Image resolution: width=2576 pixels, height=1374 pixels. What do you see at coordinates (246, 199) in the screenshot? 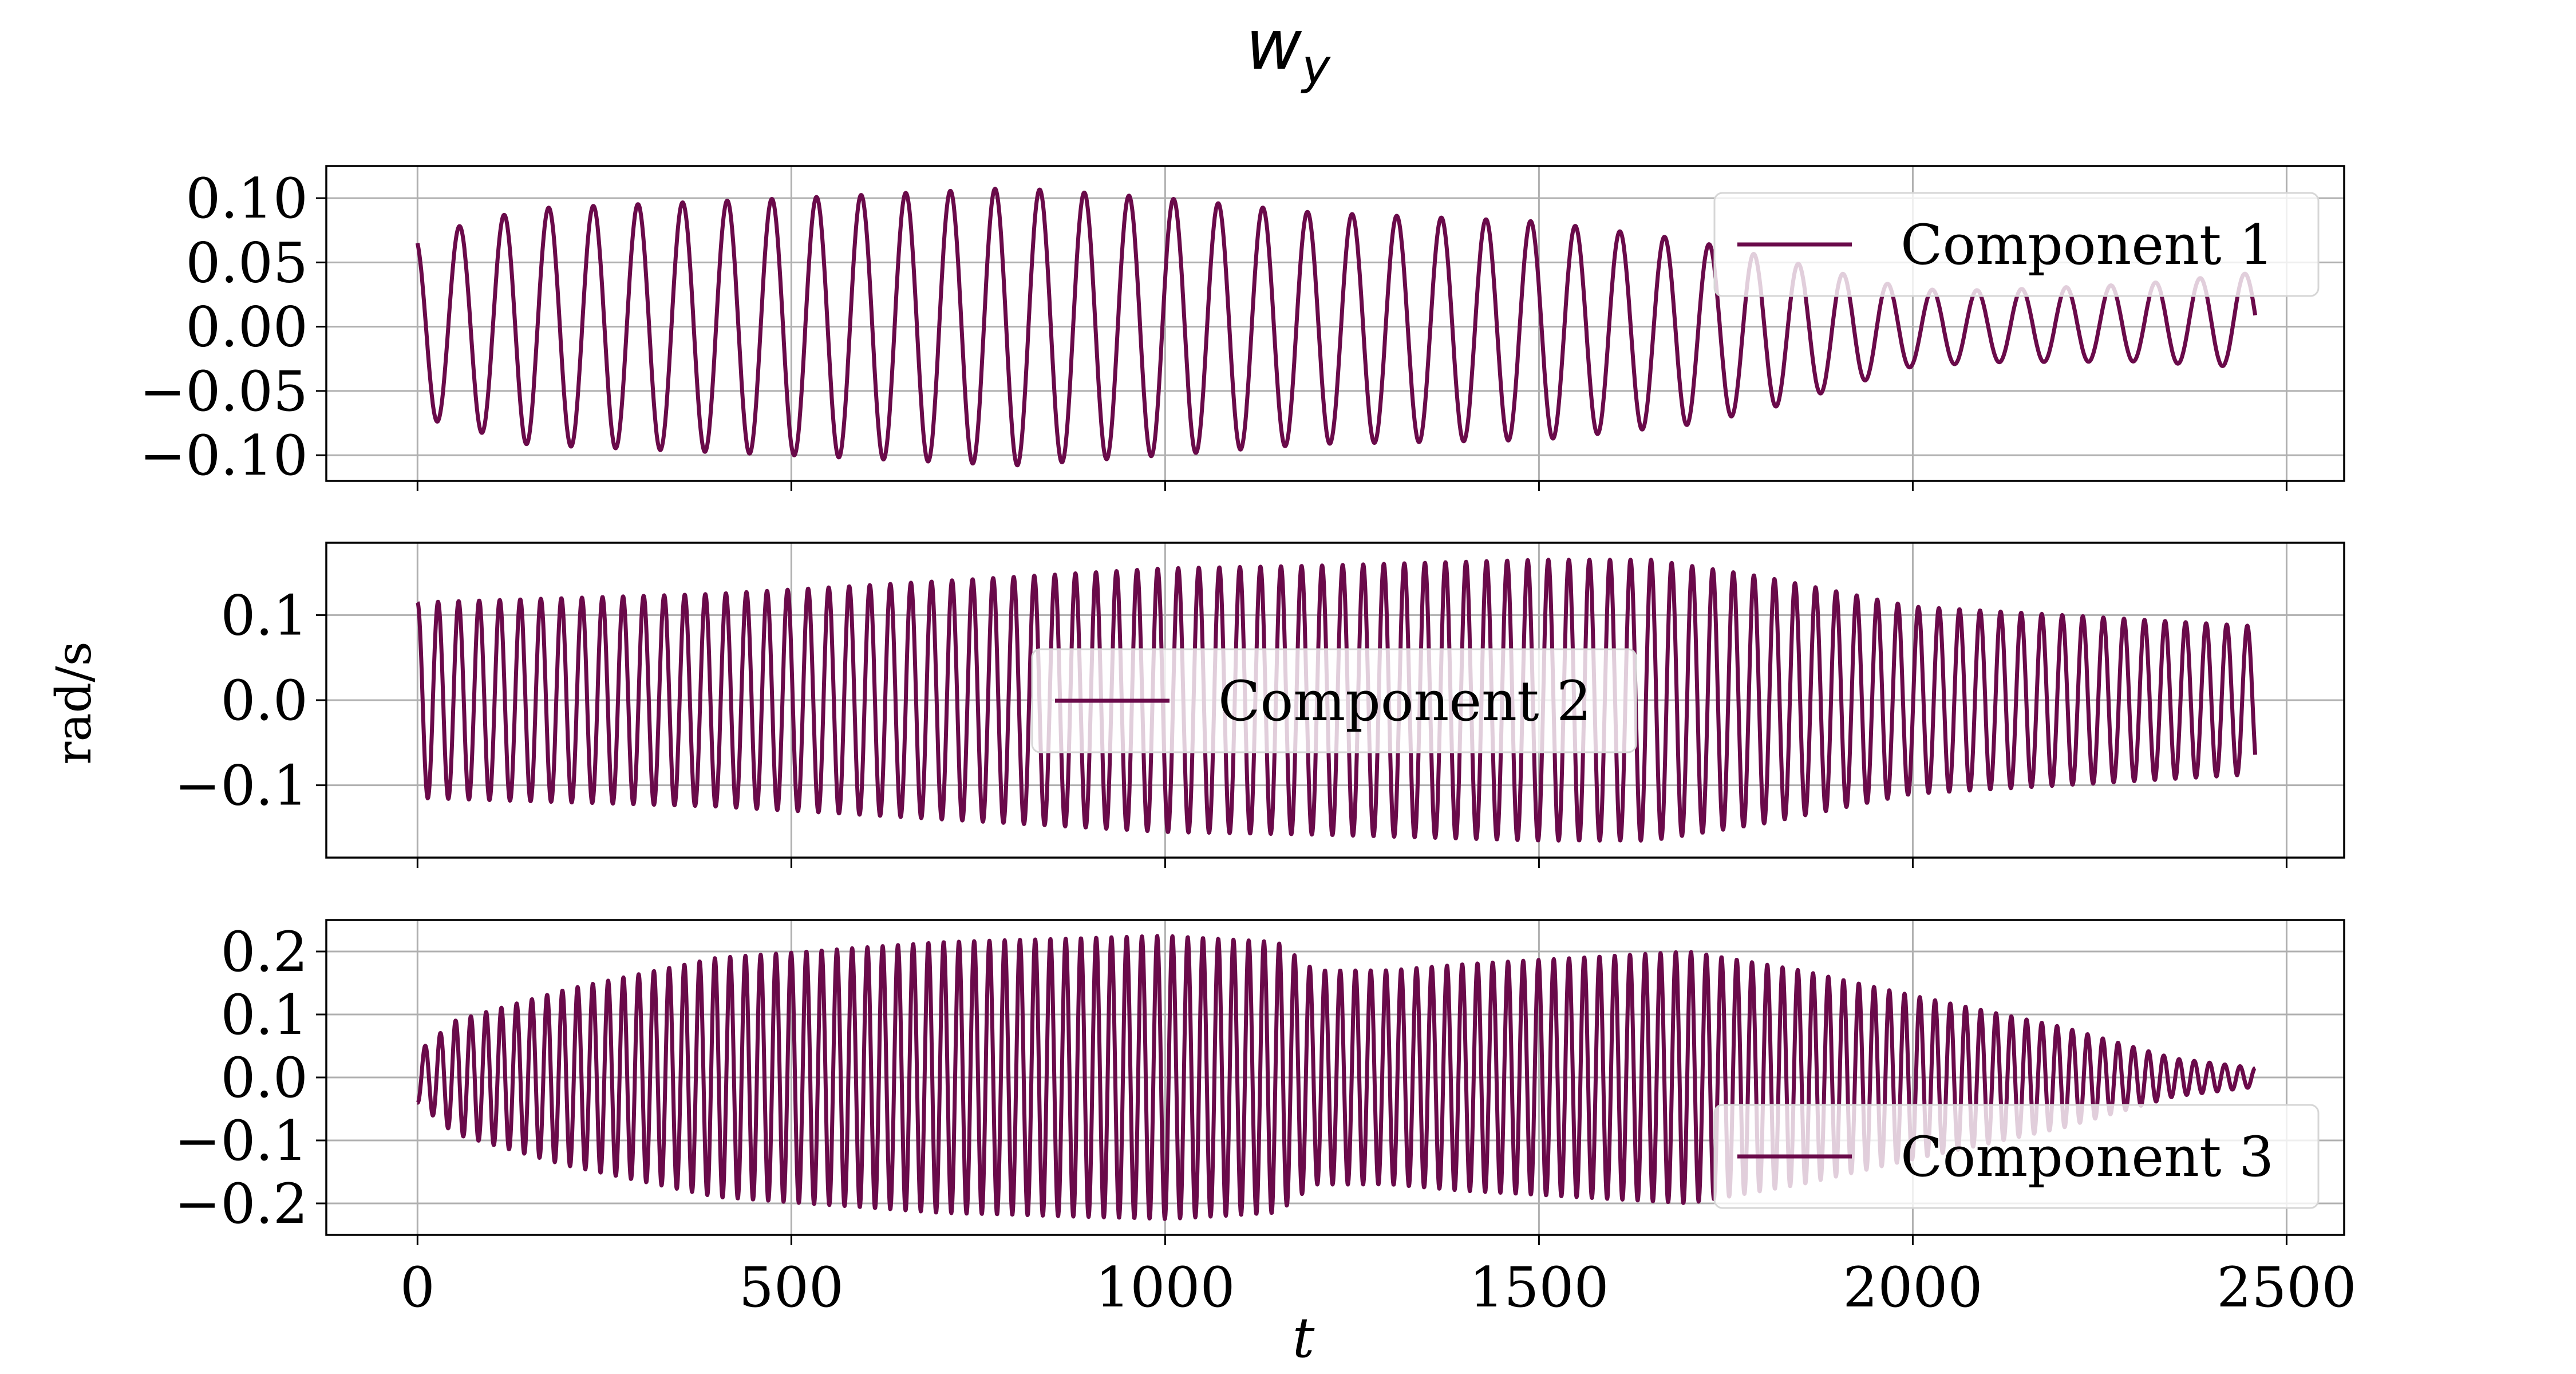
I see `y-tick-label-4: 0.10` at bounding box center [246, 199].